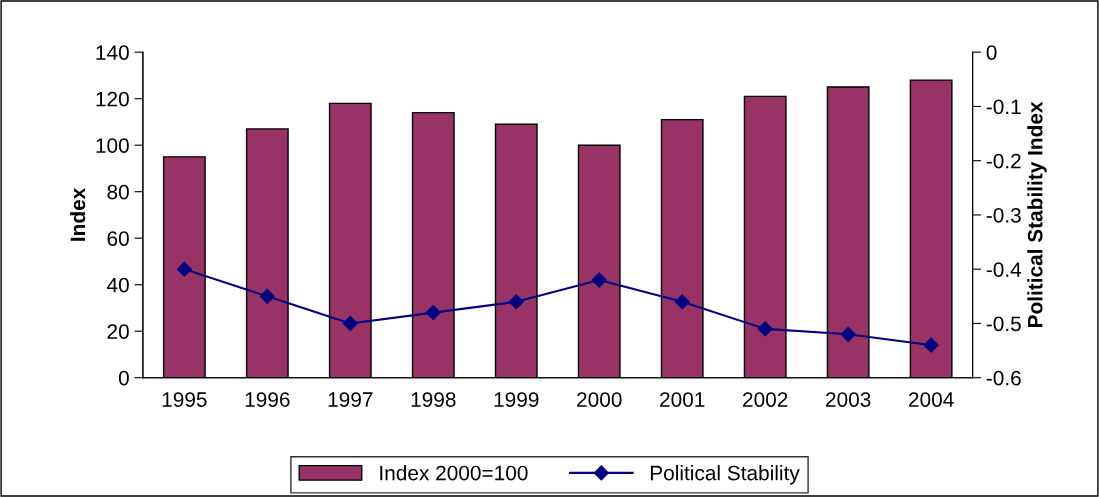  What do you see at coordinates (112, 52) in the screenshot?
I see `y-tick-label: 140` at bounding box center [112, 52].